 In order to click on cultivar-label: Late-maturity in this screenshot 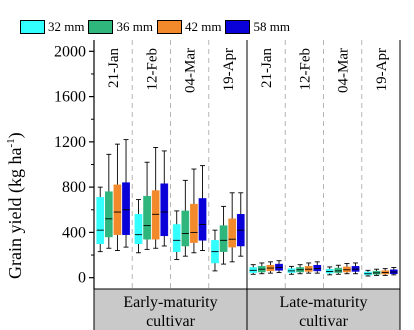, I will do `click(324, 302)`.